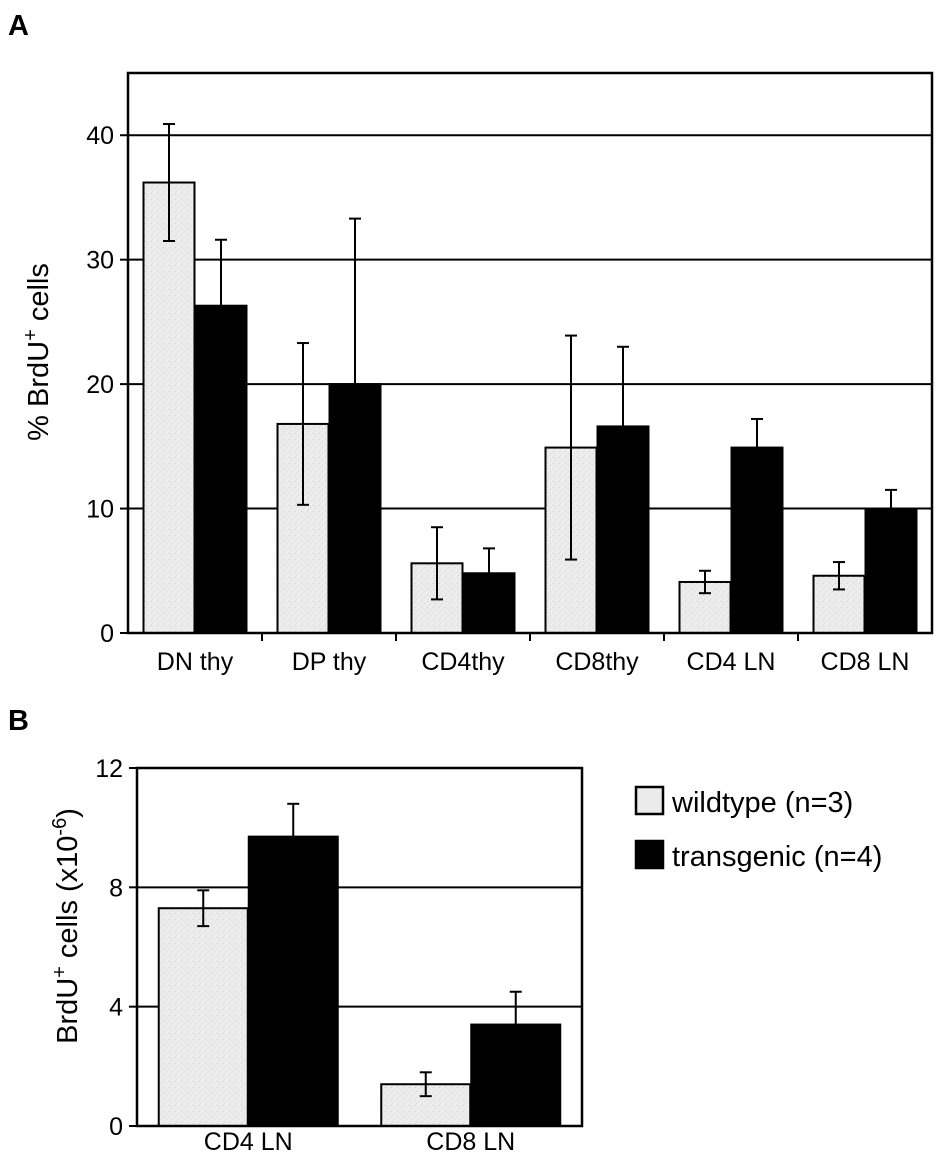  What do you see at coordinates (100, 510) in the screenshot?
I see `y-tick-label: 10` at bounding box center [100, 510].